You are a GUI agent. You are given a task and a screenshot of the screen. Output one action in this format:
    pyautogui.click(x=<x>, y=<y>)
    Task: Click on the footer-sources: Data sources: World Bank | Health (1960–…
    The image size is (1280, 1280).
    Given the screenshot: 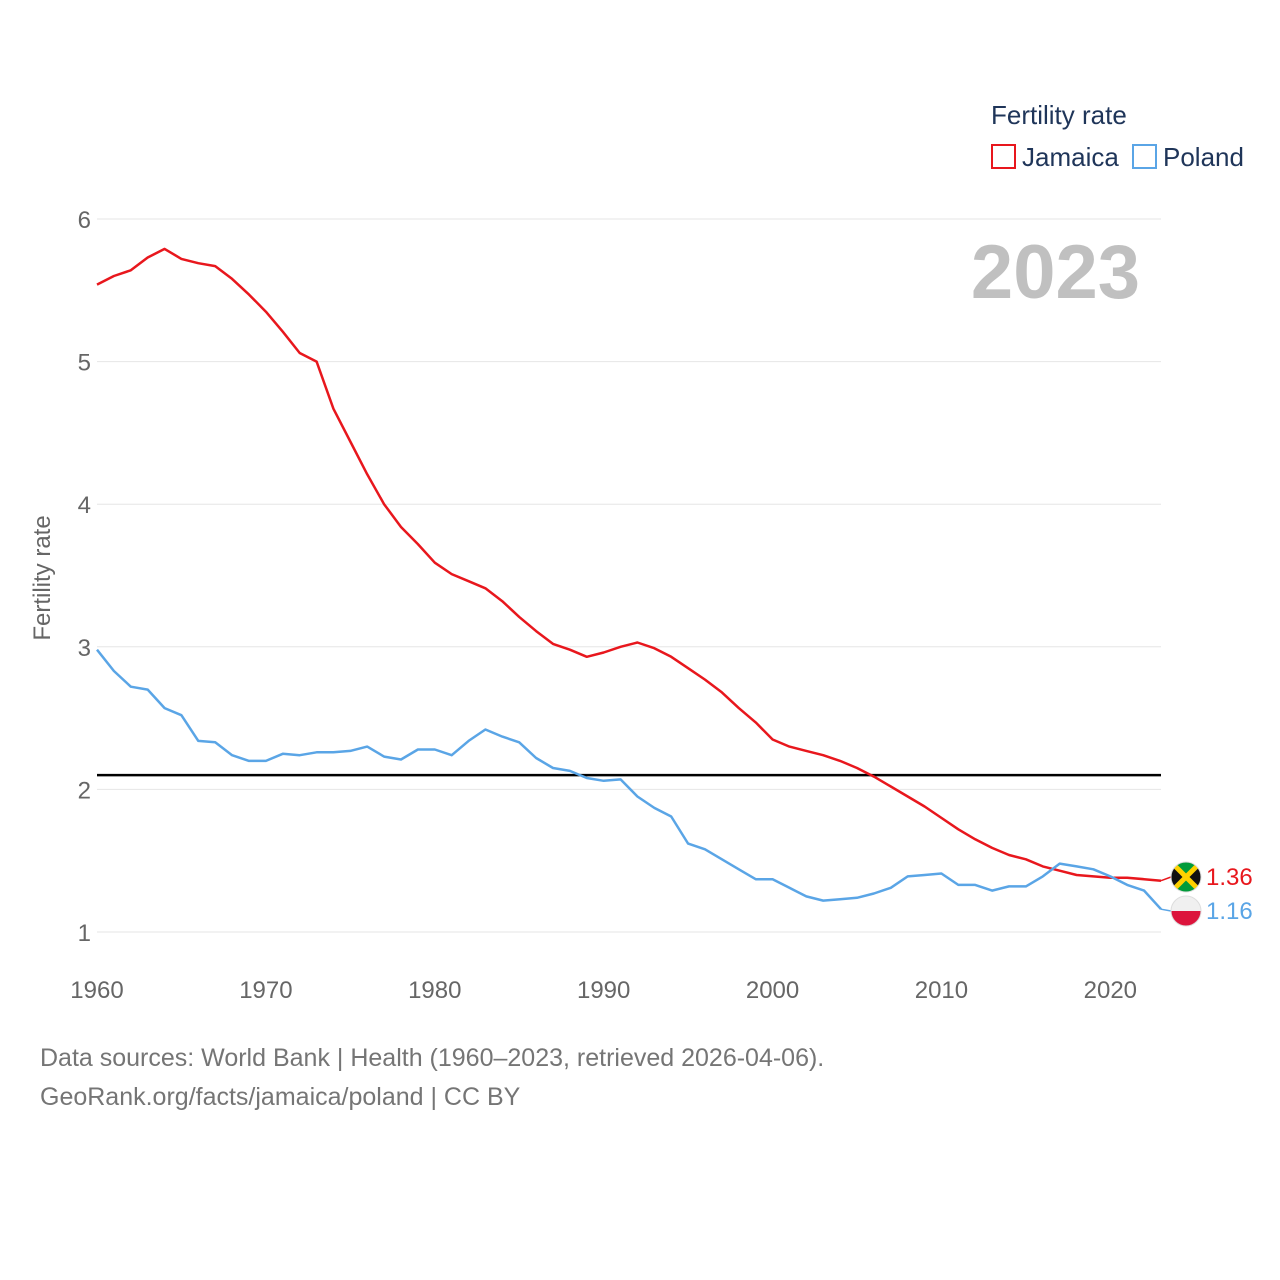 What is the action you would take?
    pyautogui.click(x=432, y=1058)
    